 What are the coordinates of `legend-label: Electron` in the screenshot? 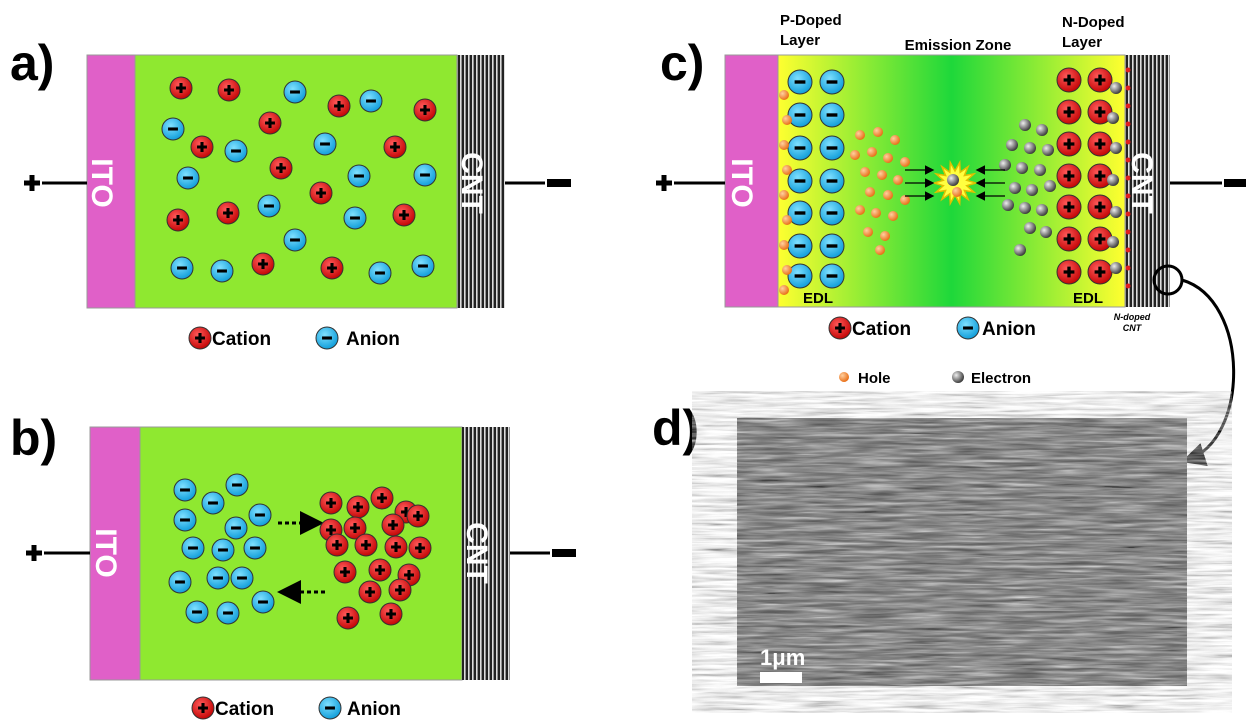 It's located at (1001, 378).